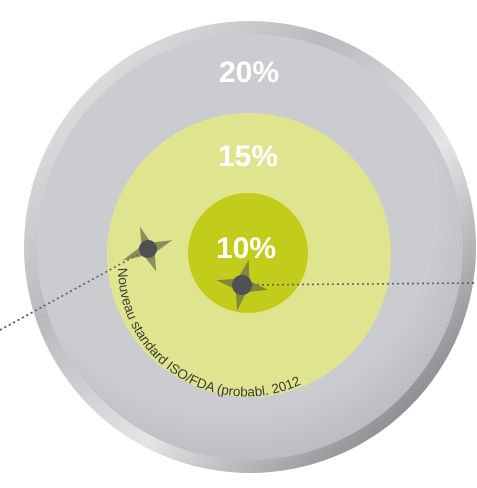 The image size is (477, 488). What do you see at coordinates (248, 156) in the screenshot?
I see `ring-label-15: 15%` at bounding box center [248, 156].